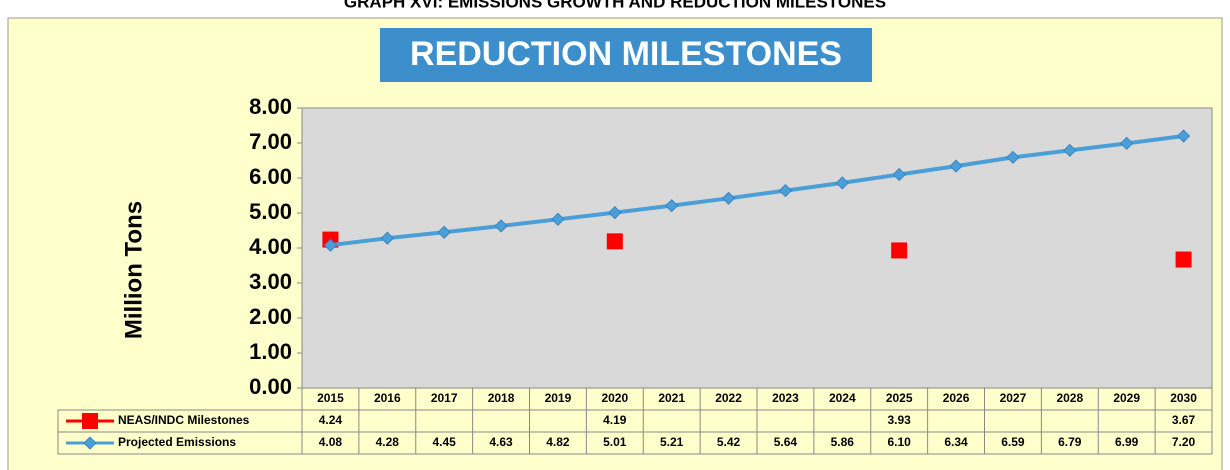 The width and height of the screenshot is (1230, 470). Describe the element at coordinates (1013, 442) in the screenshot. I see `table-value: 6.59` at that location.